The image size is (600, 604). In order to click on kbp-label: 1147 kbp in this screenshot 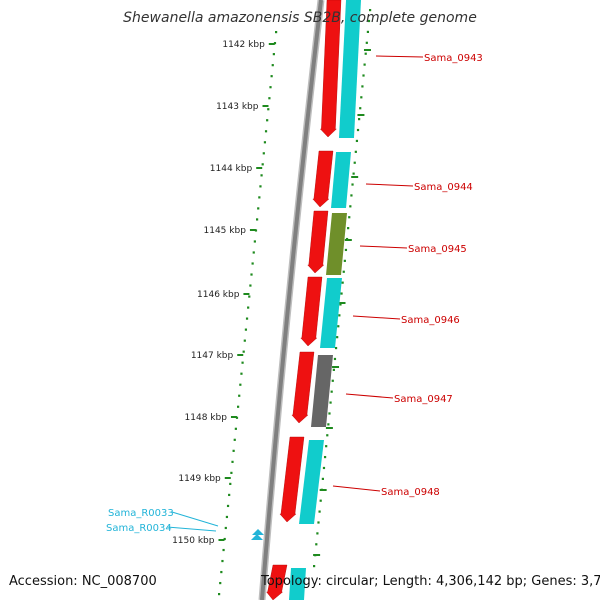, I will do `click(212, 356)`.